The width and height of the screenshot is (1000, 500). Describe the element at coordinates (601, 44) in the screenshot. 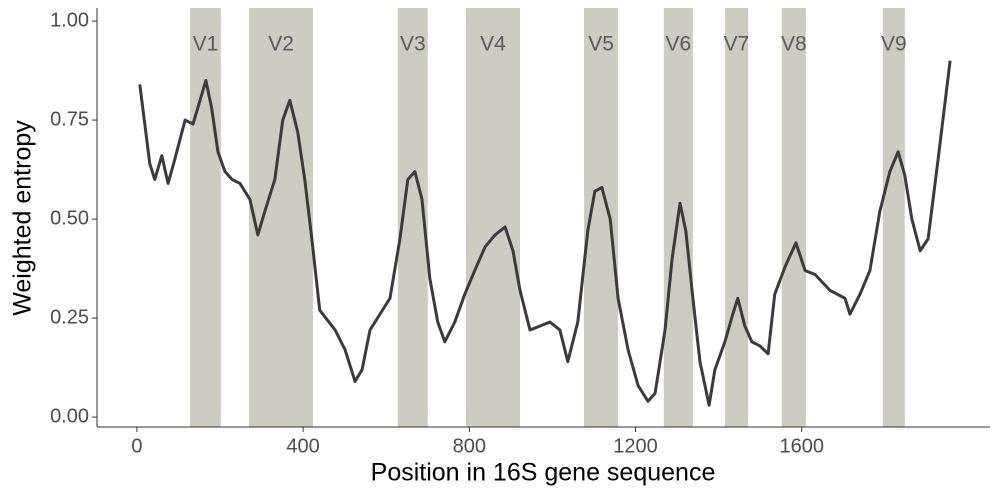

I see `region-label: V5` at that location.